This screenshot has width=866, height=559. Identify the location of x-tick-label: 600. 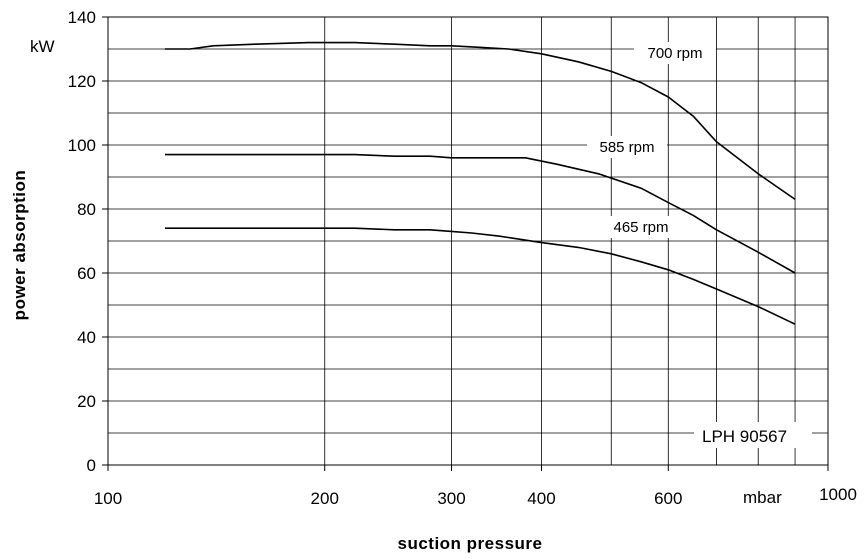
(668, 498).